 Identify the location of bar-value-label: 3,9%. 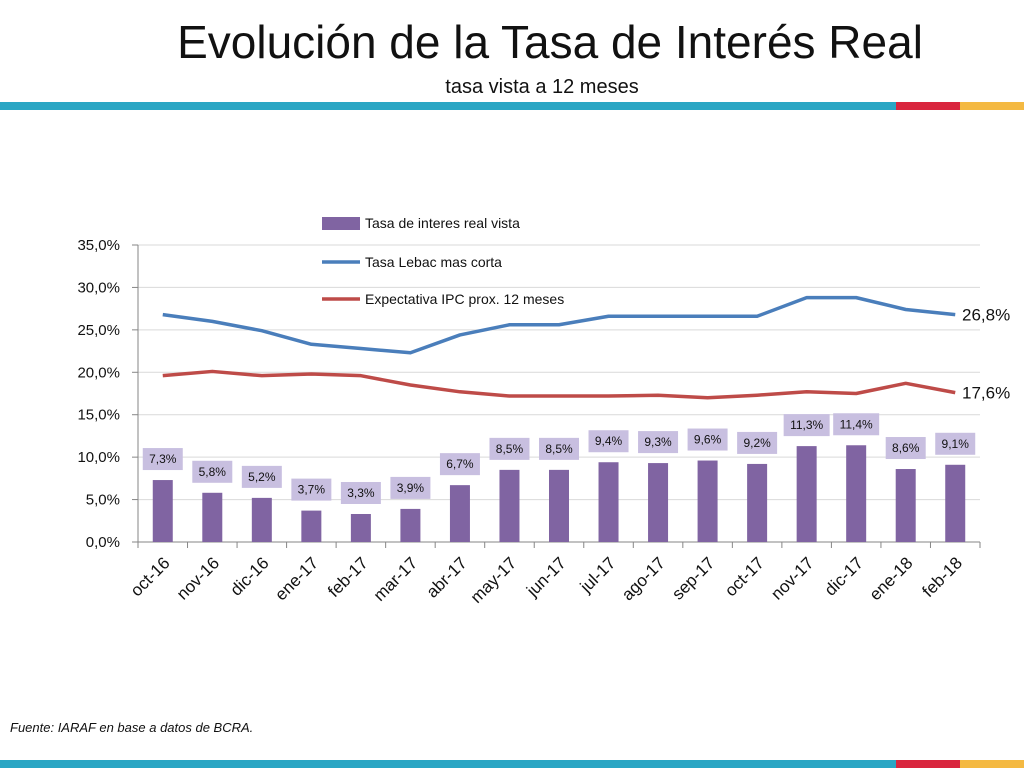
(411, 488).